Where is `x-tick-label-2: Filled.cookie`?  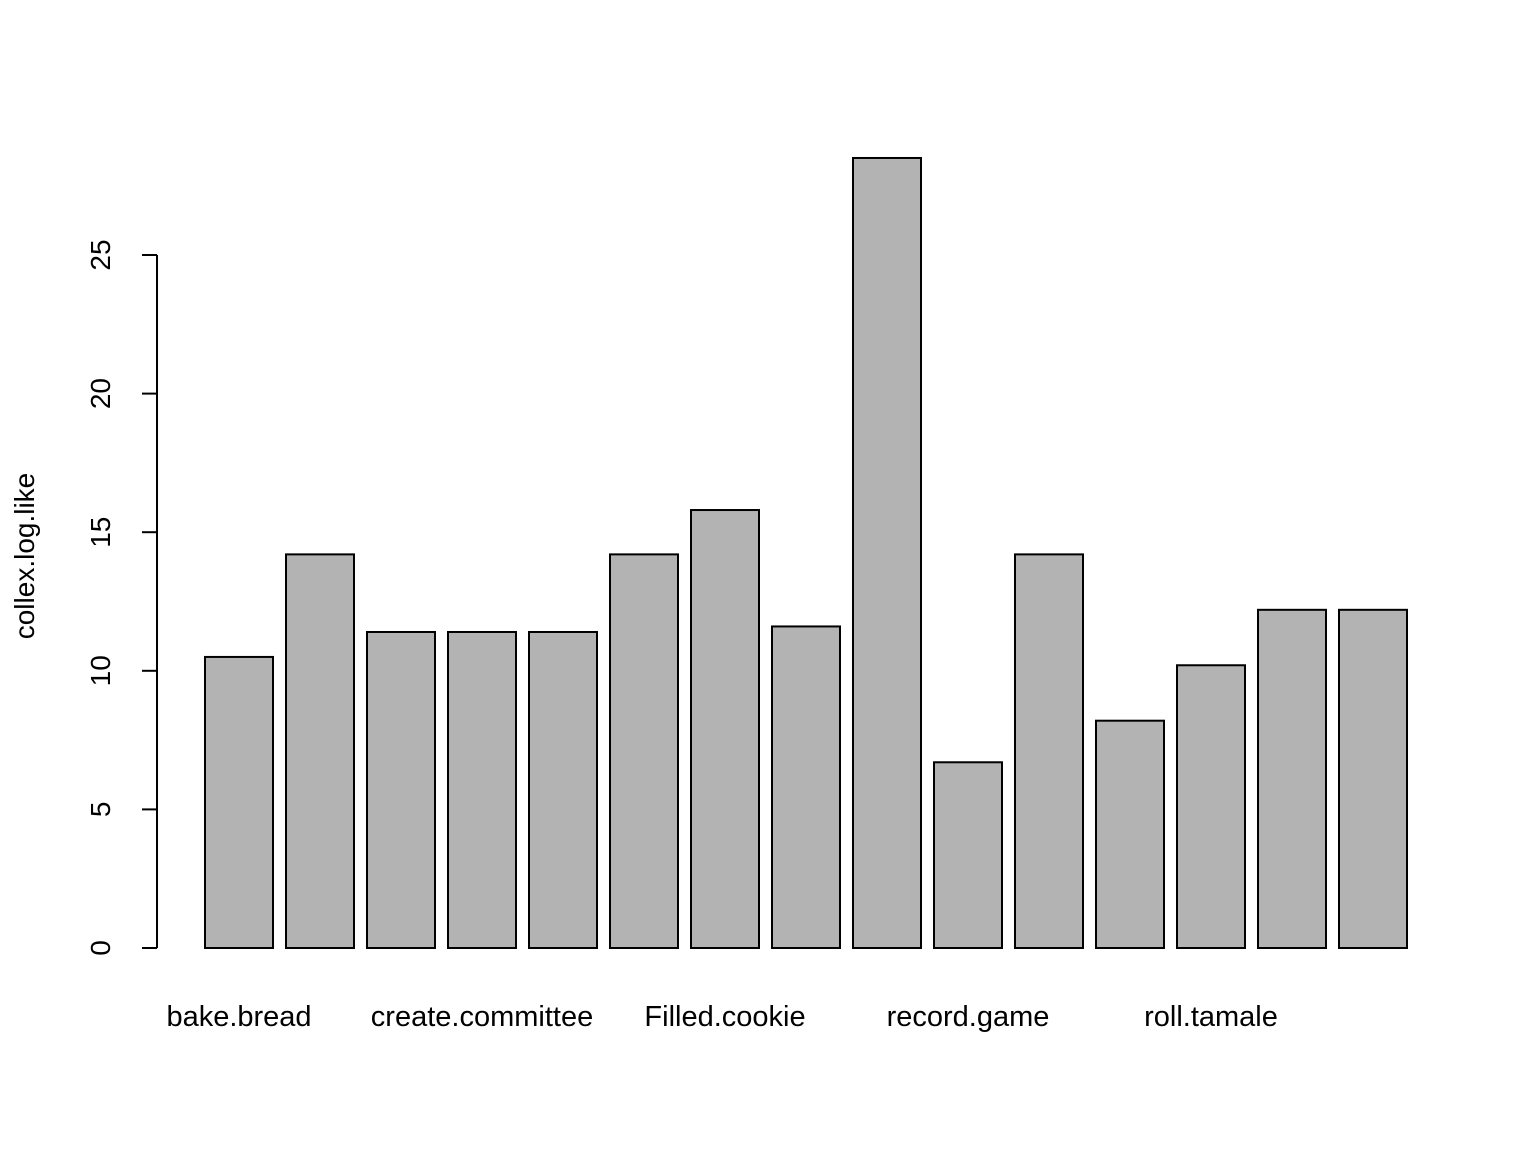 x-tick-label-2: Filled.cookie is located at coordinates (724, 1017).